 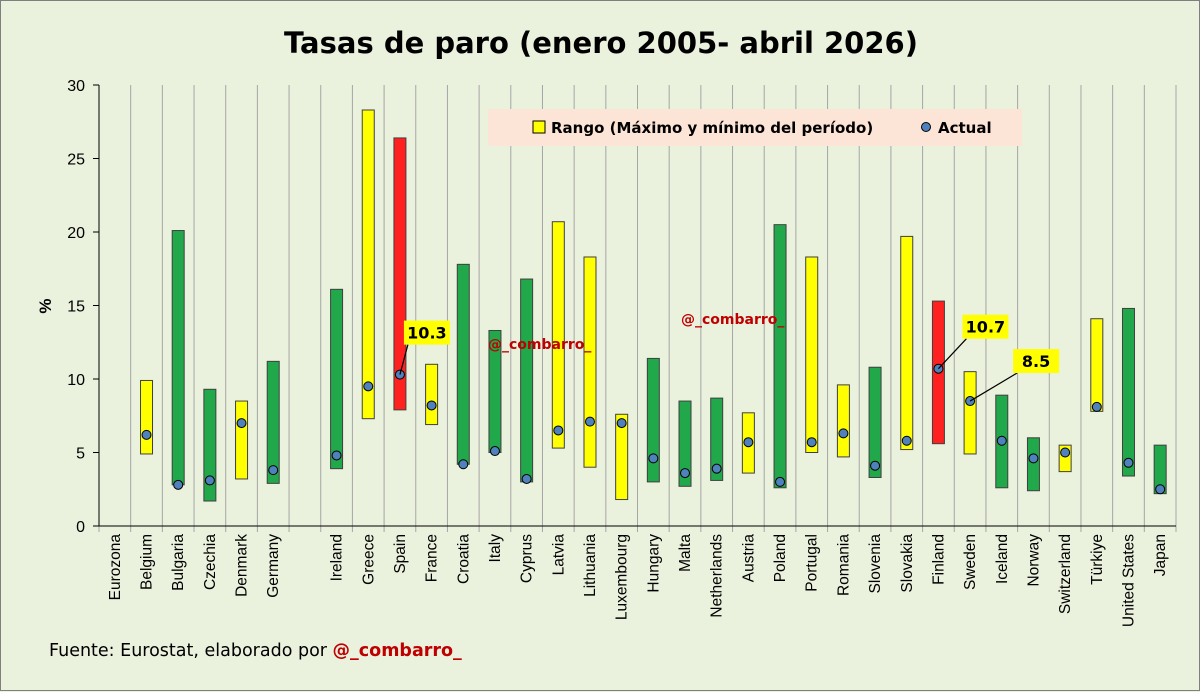 What do you see at coordinates (147, 562) in the screenshot?
I see `x-tick-label: Belgium` at bounding box center [147, 562].